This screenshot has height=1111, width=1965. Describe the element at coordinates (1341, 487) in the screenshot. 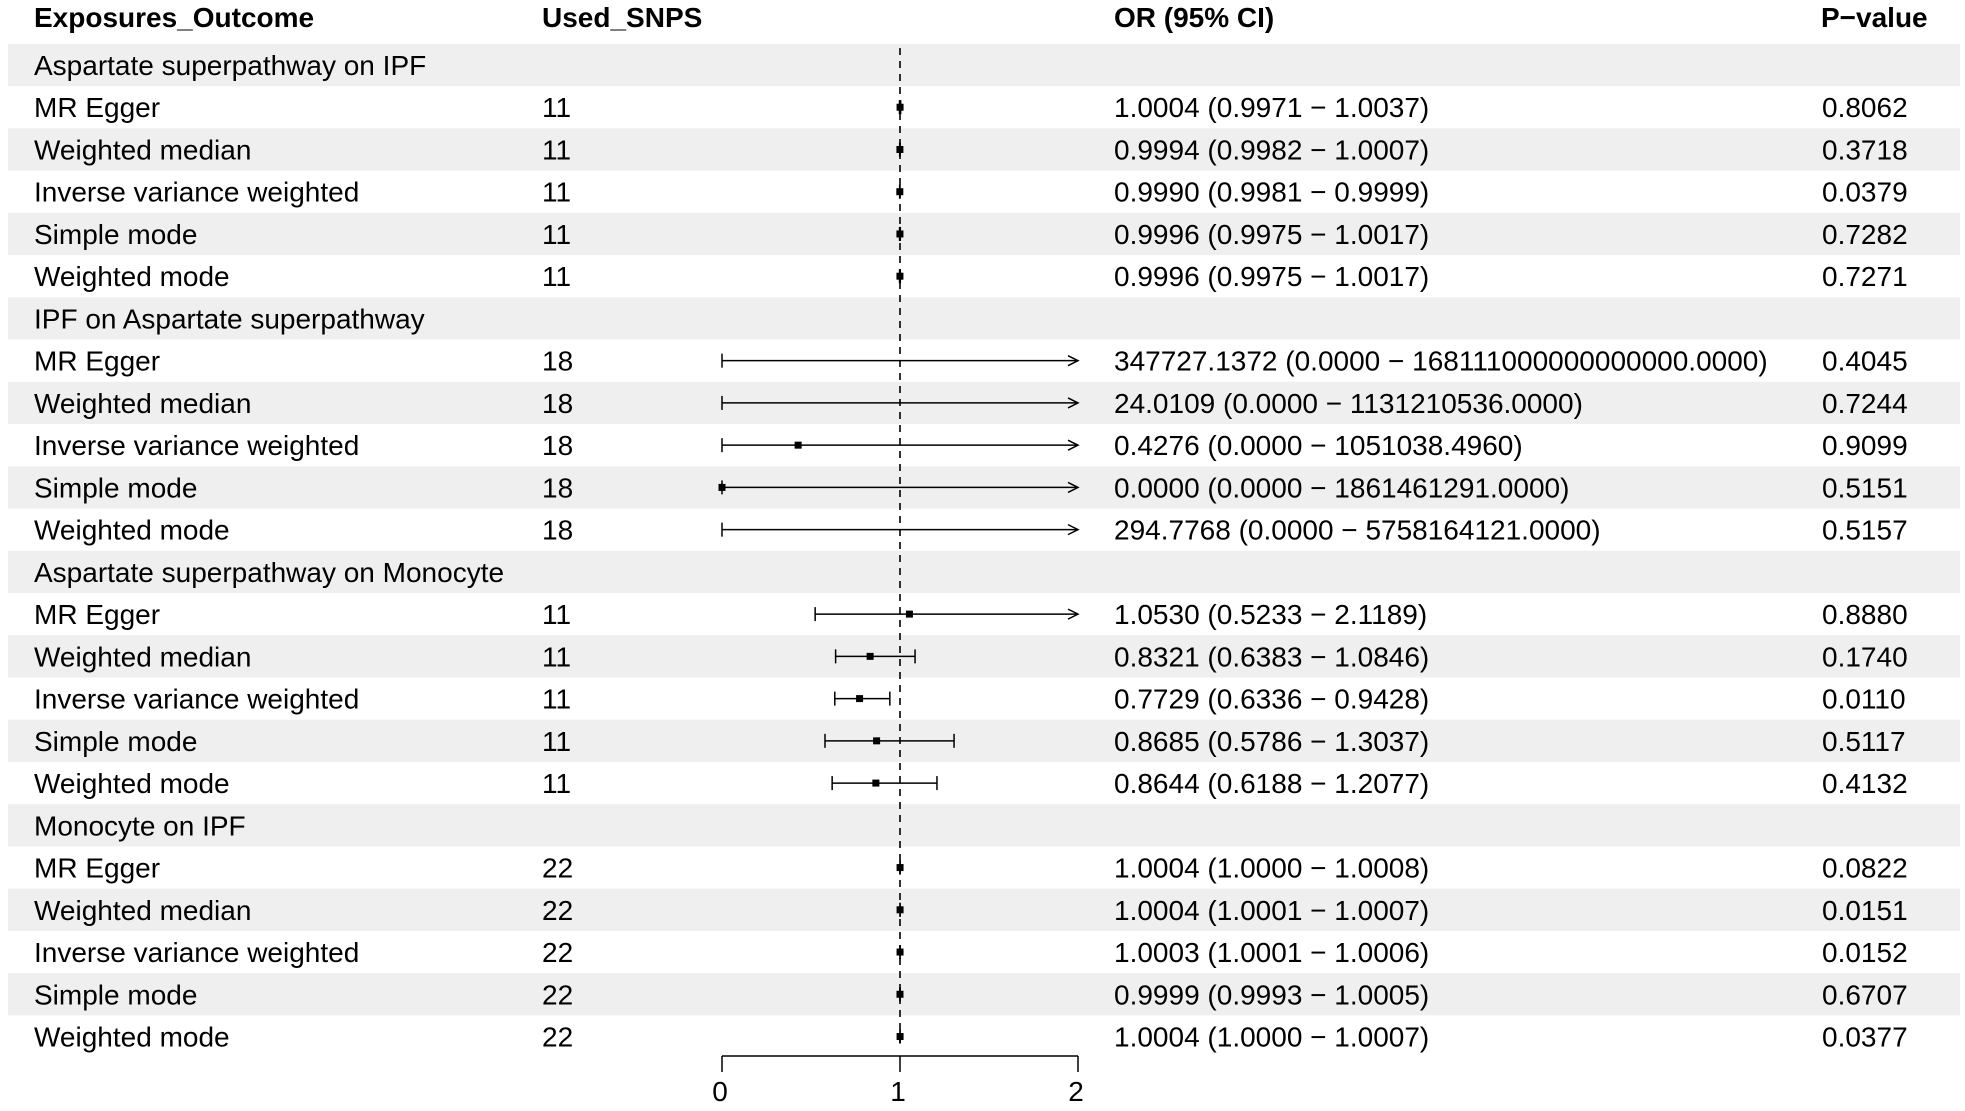

I see `or-ci-value: 0.0000 (0.0000 − 1861461291.0000)` at that location.